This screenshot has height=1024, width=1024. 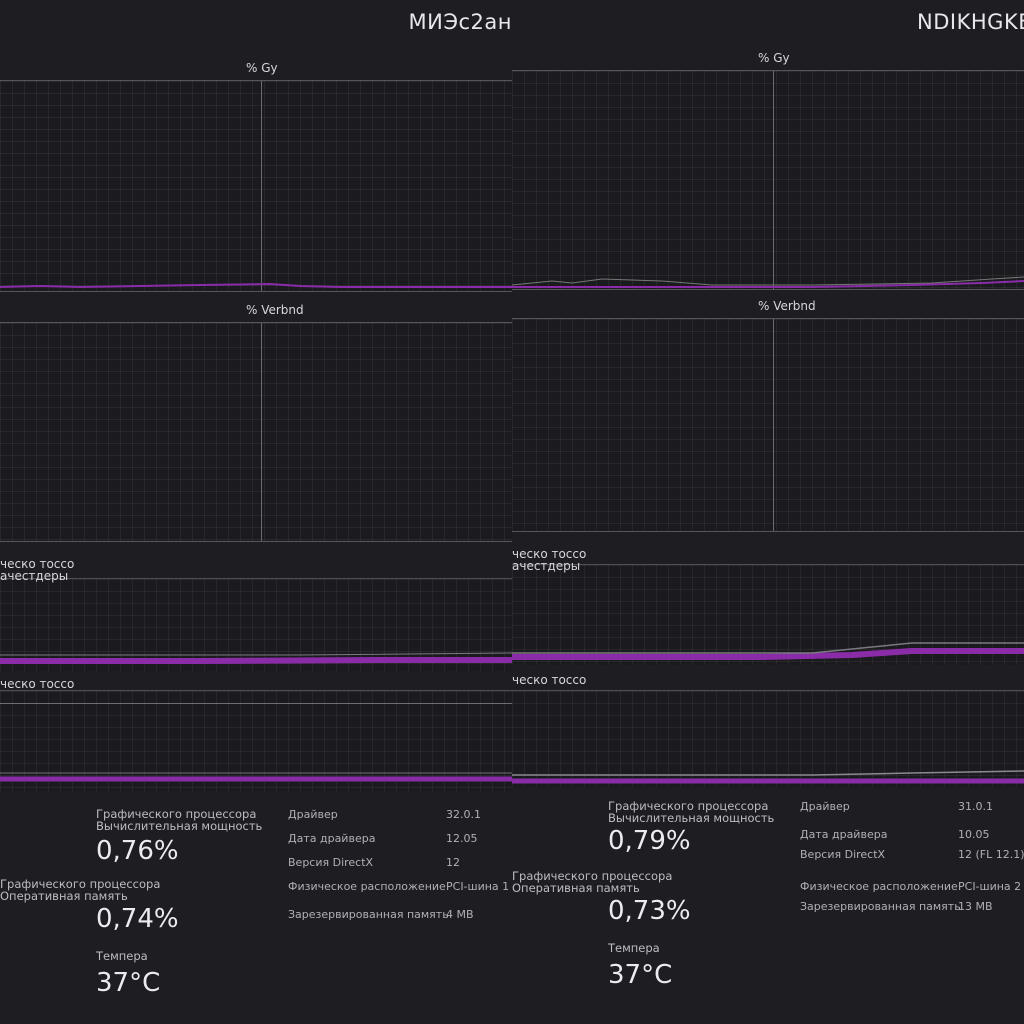 I want to click on property-value: 31.0.1, so click(x=975, y=806).